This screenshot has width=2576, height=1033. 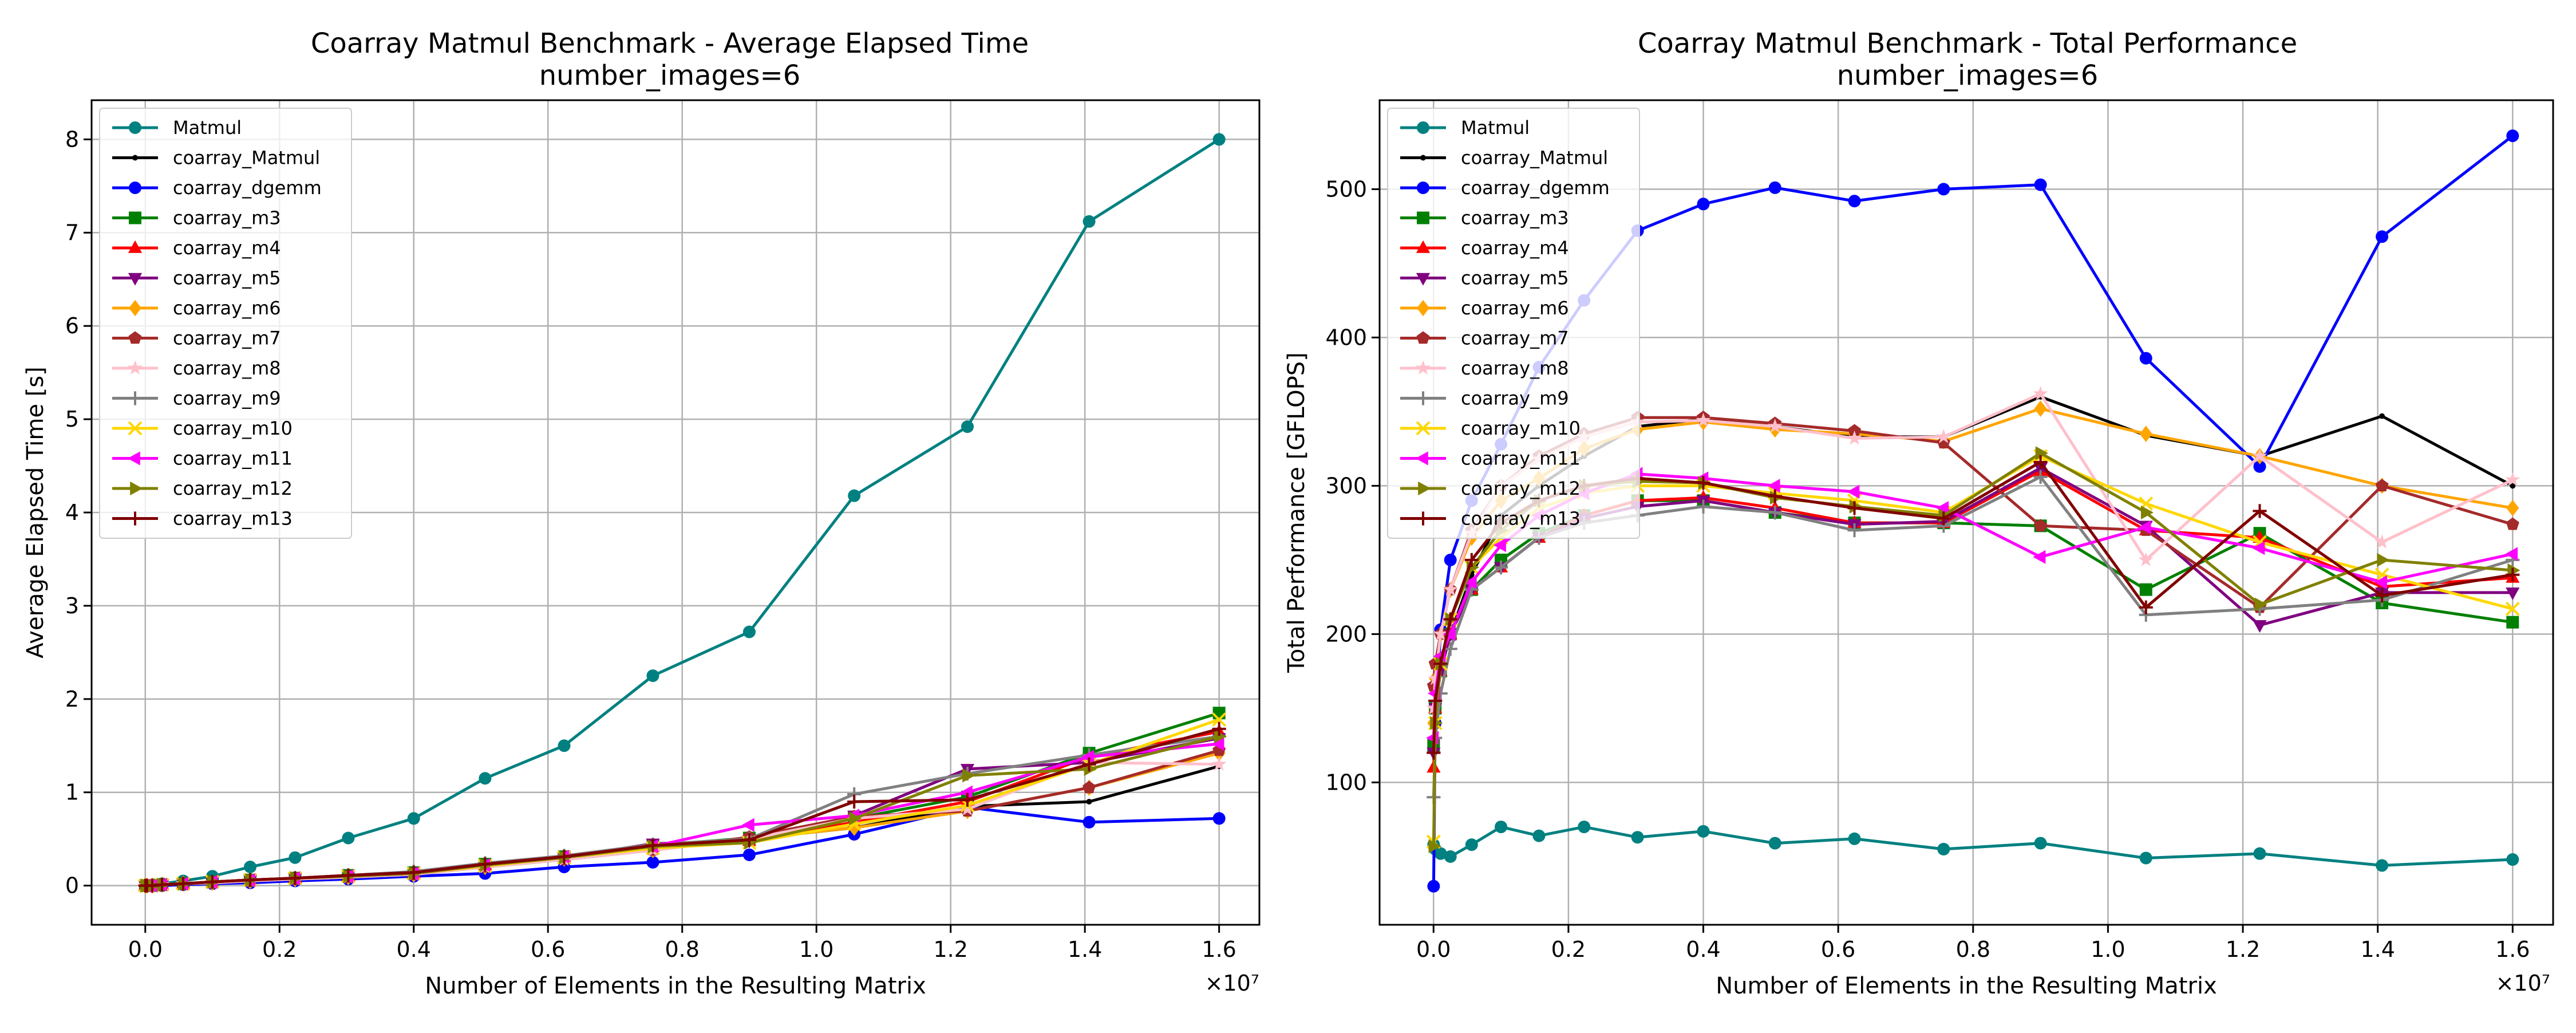 I want to click on legend-entry: coarray_dgemm, so click(x=217, y=188).